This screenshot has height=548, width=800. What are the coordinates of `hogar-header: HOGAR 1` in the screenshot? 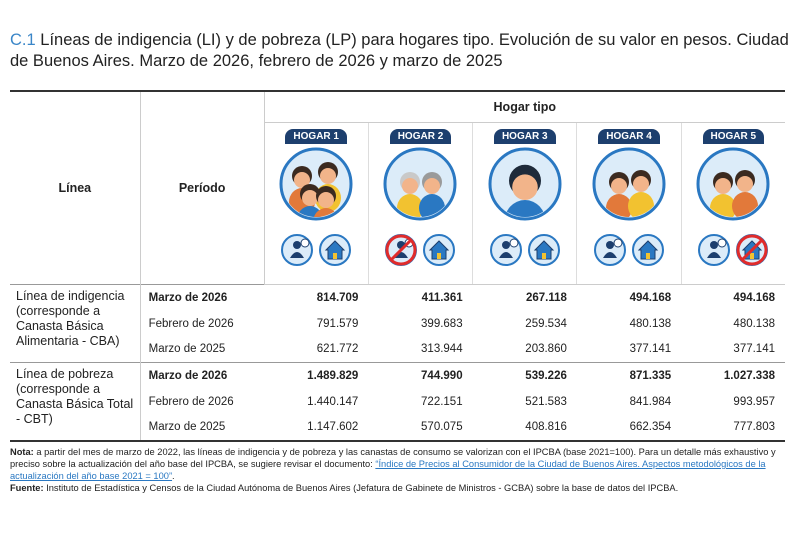 It's located at (316, 203).